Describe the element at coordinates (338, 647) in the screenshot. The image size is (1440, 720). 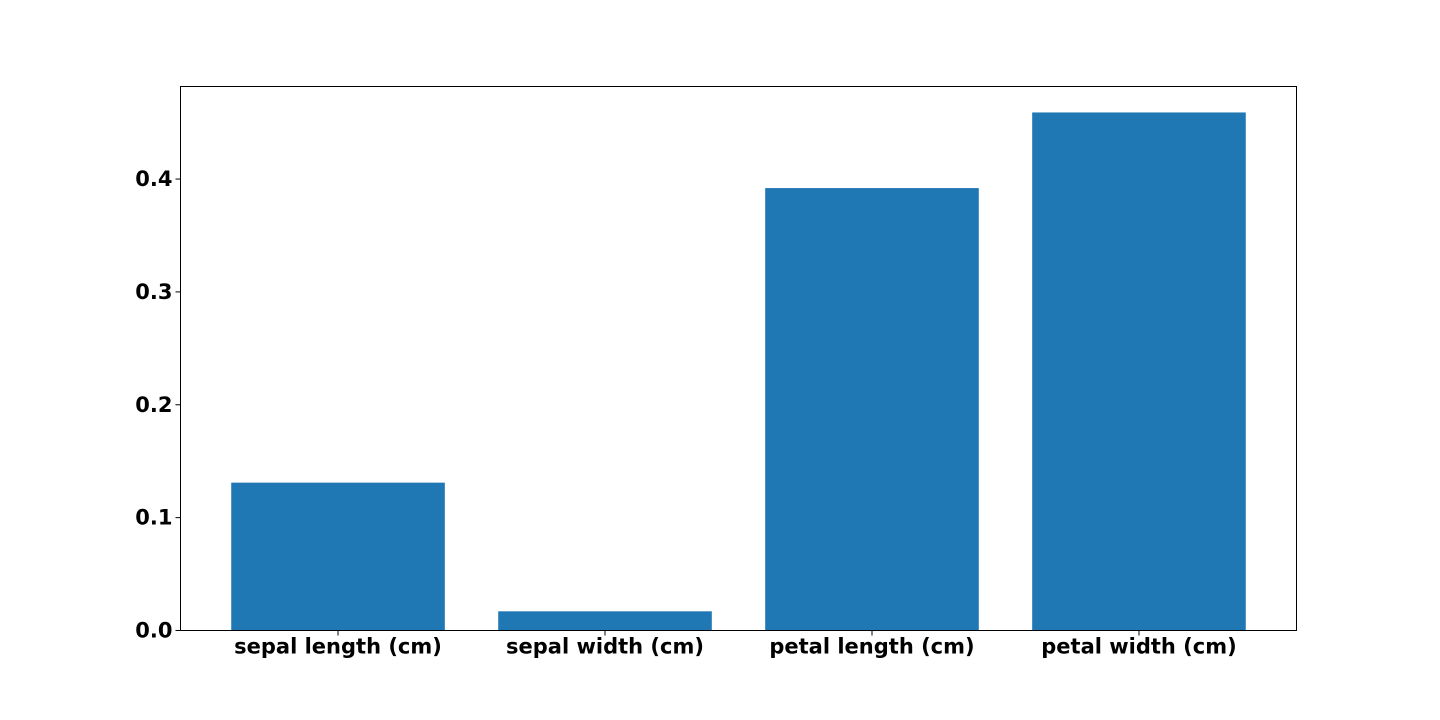
I see `x-tick-label-0: sepal length (cm)` at that location.